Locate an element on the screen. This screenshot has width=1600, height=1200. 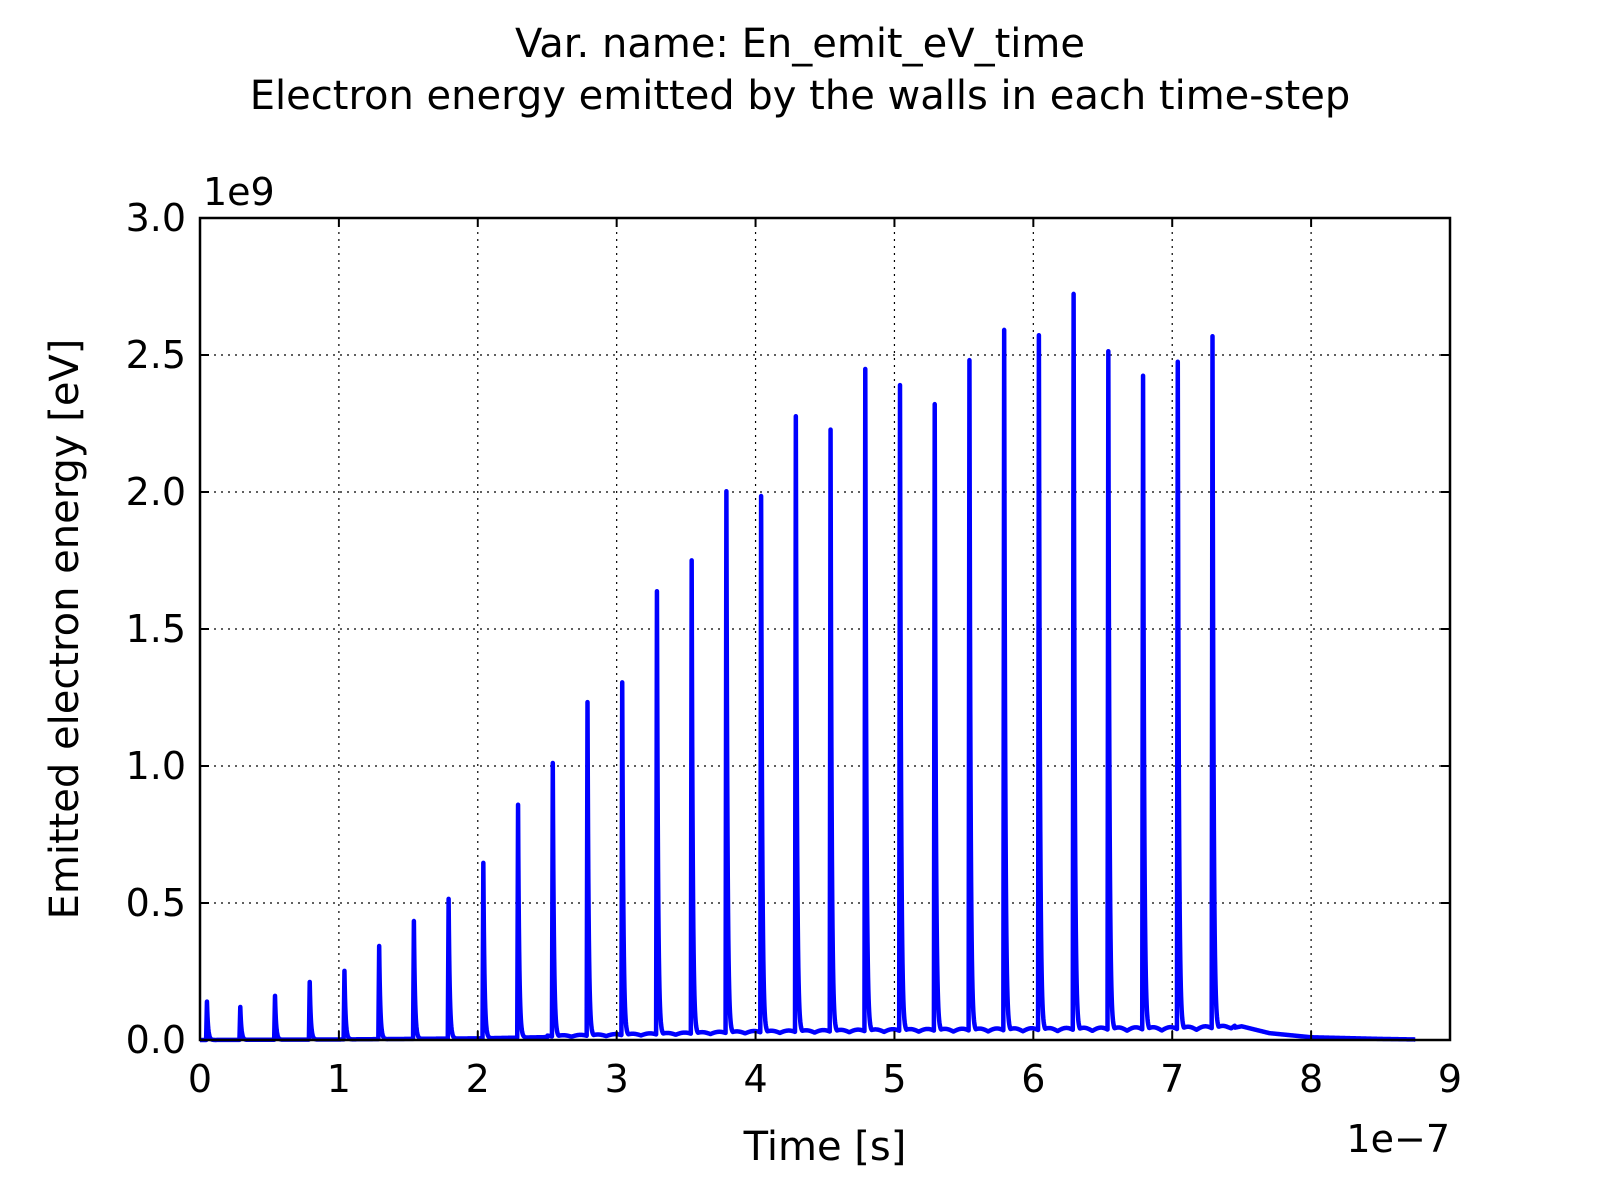
y-tick-label: 2.0 is located at coordinates (156, 492).